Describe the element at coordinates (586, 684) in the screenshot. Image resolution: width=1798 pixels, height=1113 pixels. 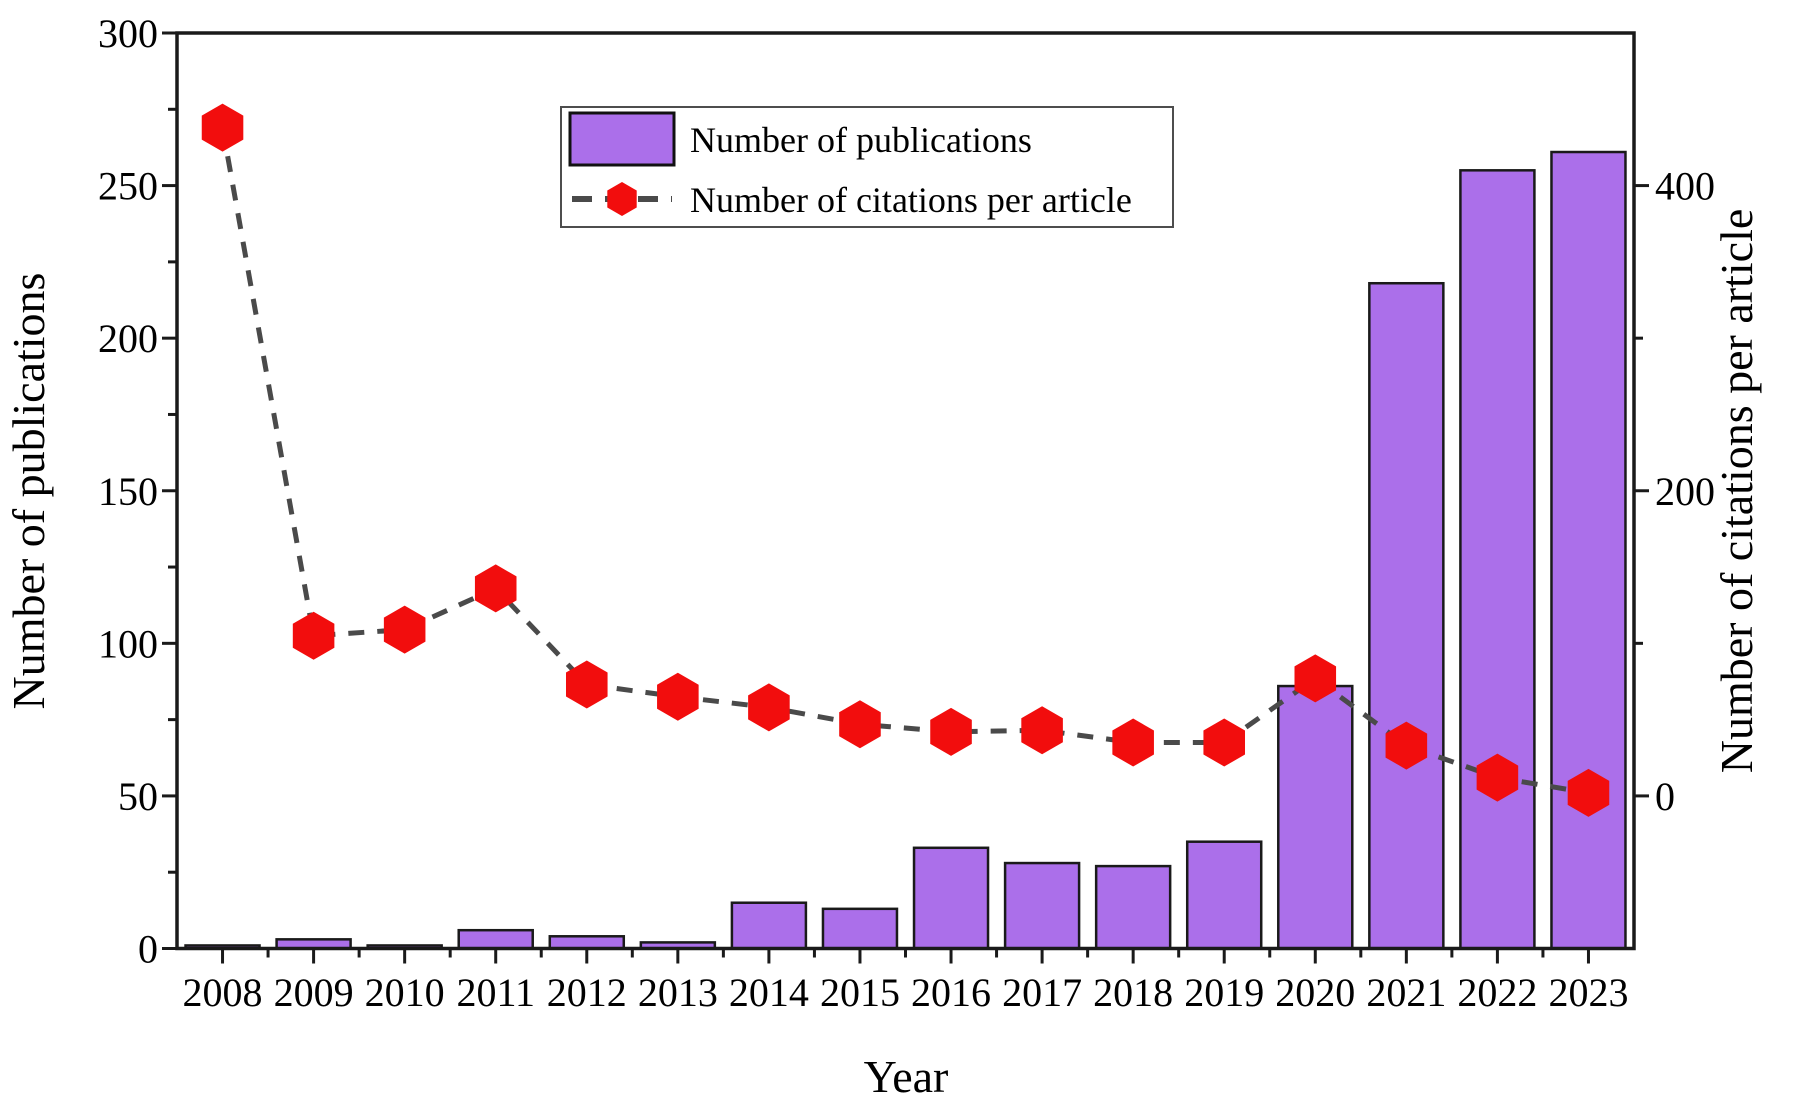
I see `marker-2012` at that location.